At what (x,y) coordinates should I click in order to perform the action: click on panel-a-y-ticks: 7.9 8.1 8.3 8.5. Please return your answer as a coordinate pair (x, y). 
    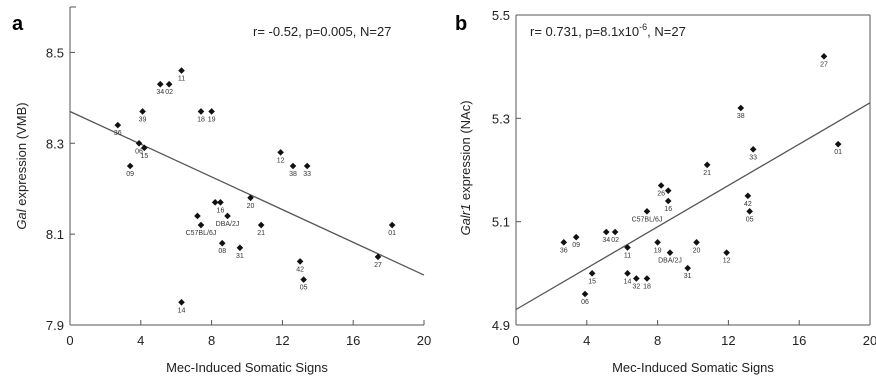
    Looking at the image, I should click on (60, 189).